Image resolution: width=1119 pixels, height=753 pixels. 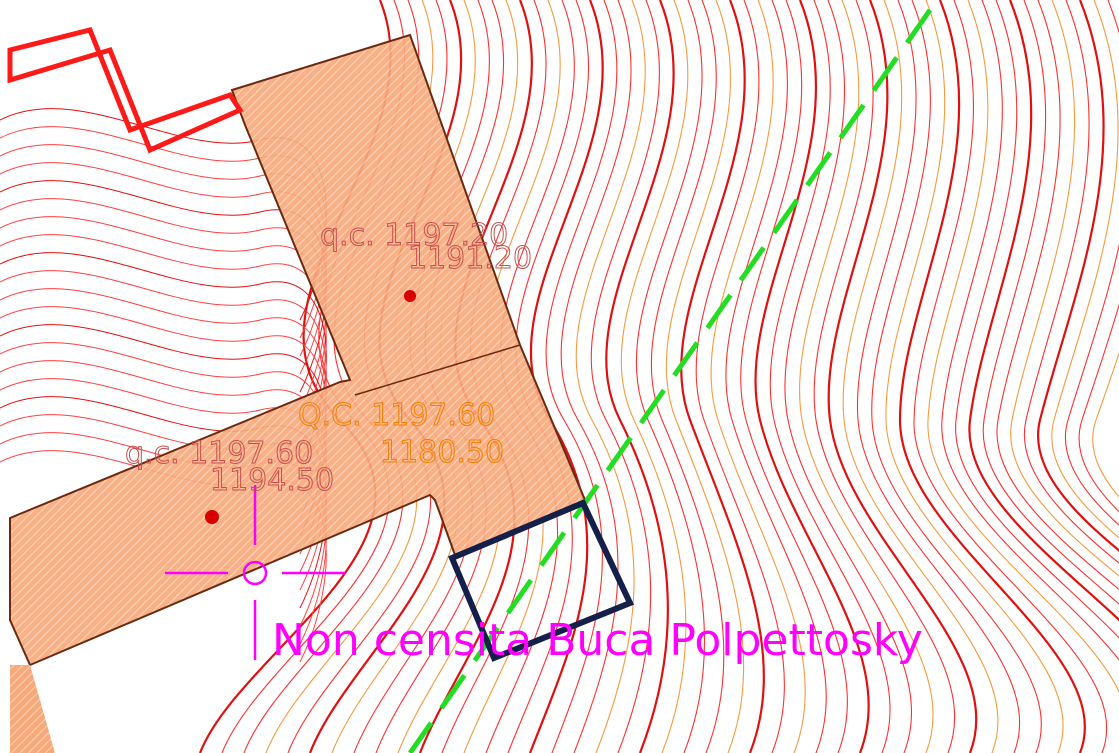 I want to click on label: q.c. 1197.60, so click(x=219, y=453).